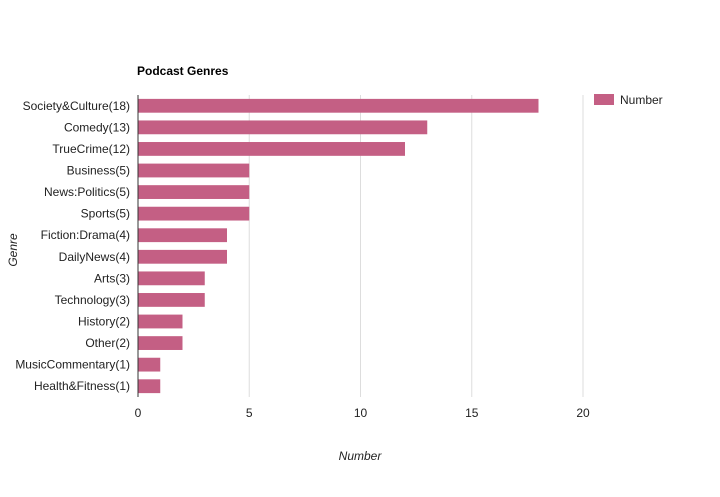 This screenshot has width=720, height=497. What do you see at coordinates (583, 413) in the screenshot?
I see `x-tick-label: 20` at bounding box center [583, 413].